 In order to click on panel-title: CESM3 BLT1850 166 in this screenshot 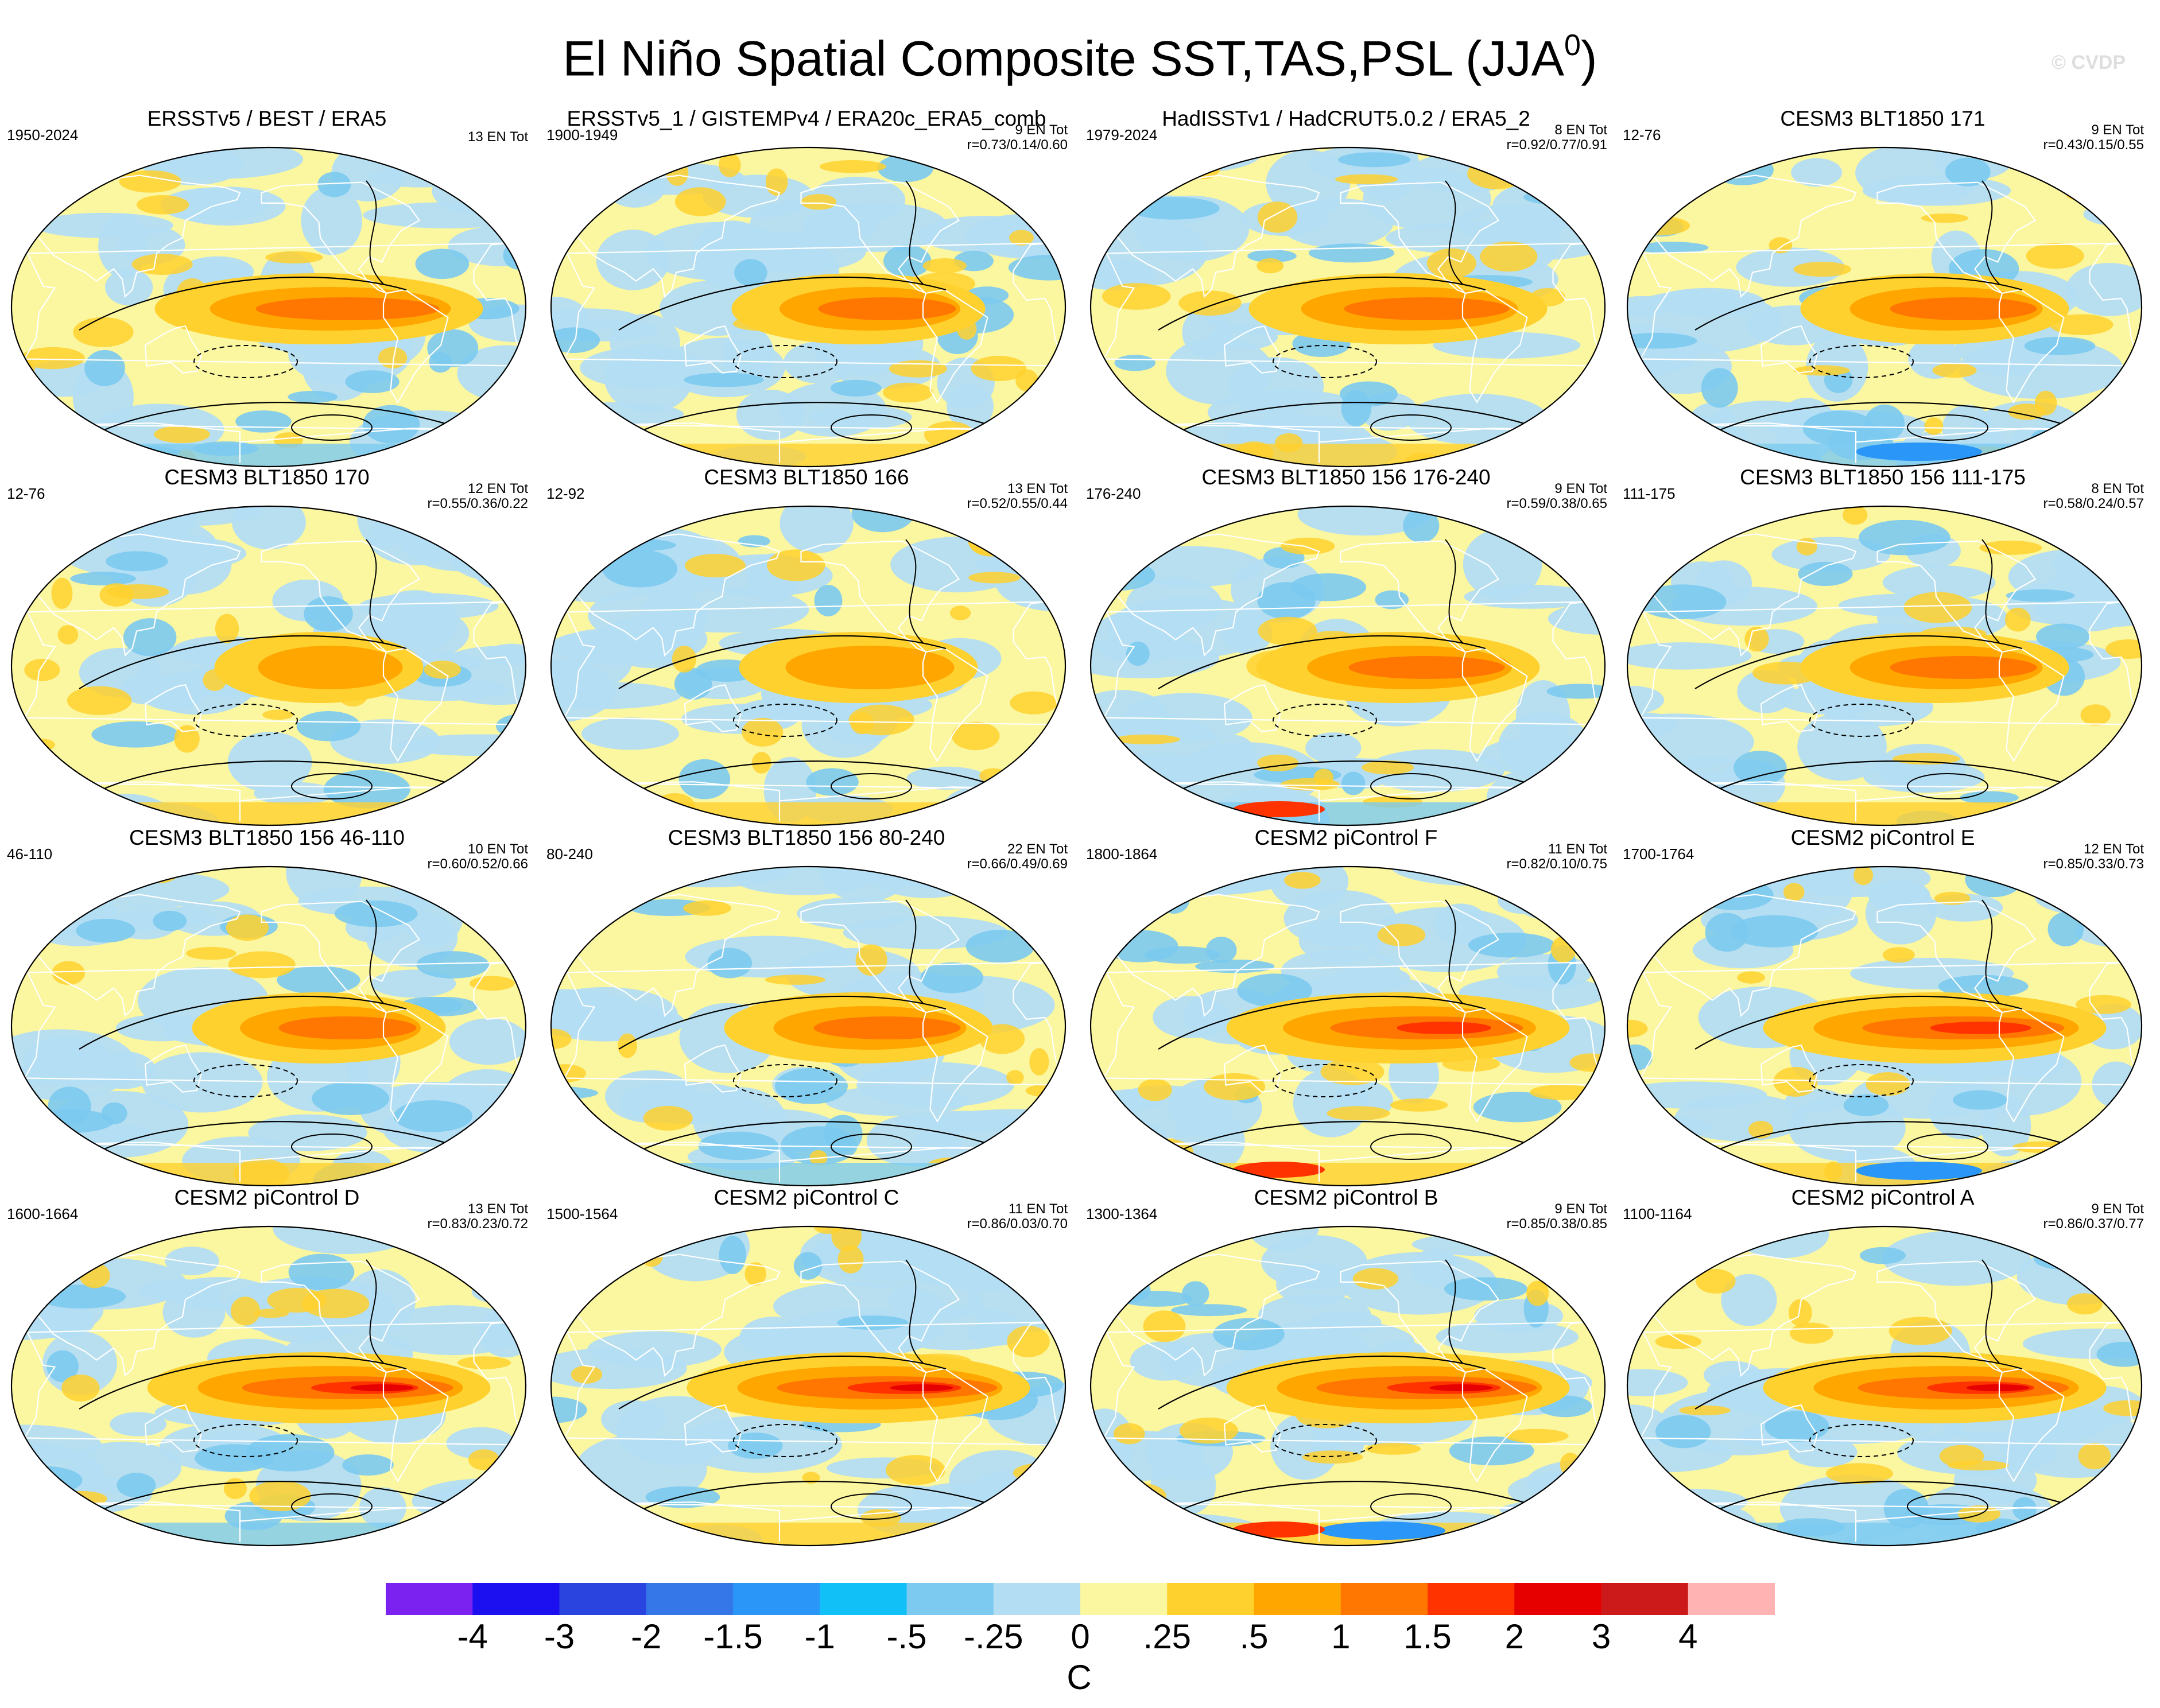, I will do `click(806, 477)`.